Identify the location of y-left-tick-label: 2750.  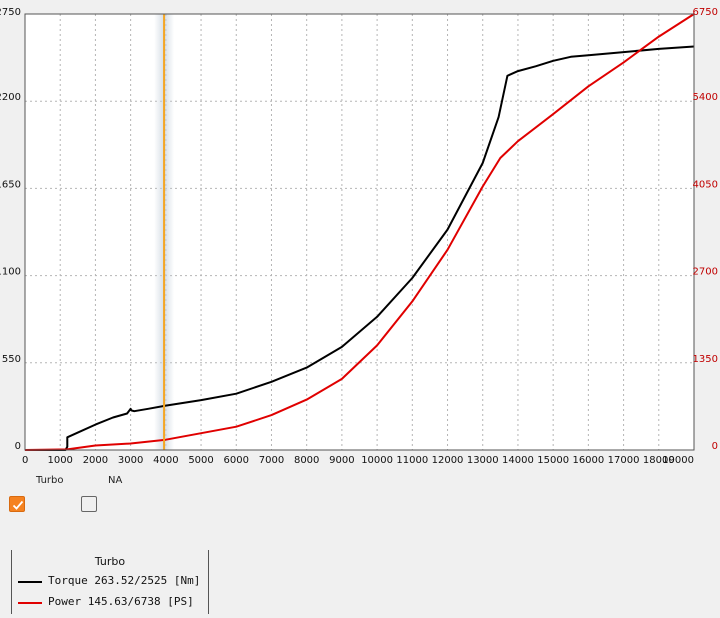
(10, 12).